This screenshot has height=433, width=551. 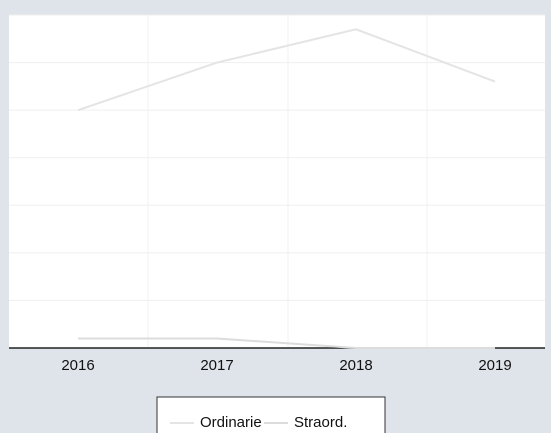 I want to click on x-tick-label: 2016, so click(x=77, y=365).